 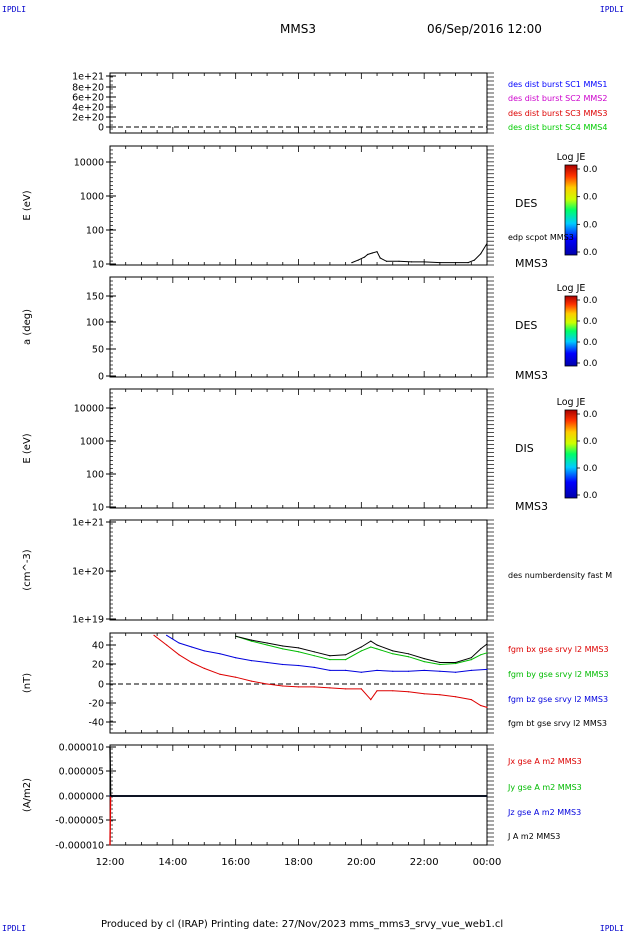 What do you see at coordinates (298, 862) in the screenshot?
I see `x-tick-label: 18:00` at bounding box center [298, 862].